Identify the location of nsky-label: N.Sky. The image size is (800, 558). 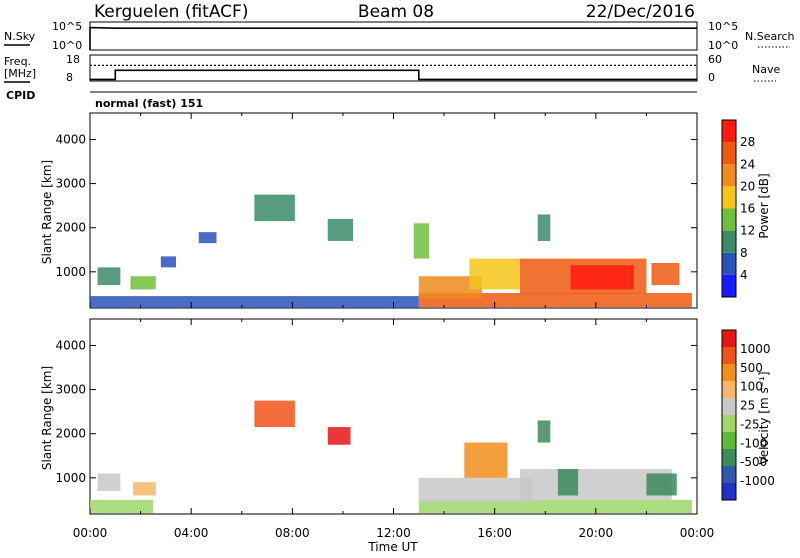
(20, 36).